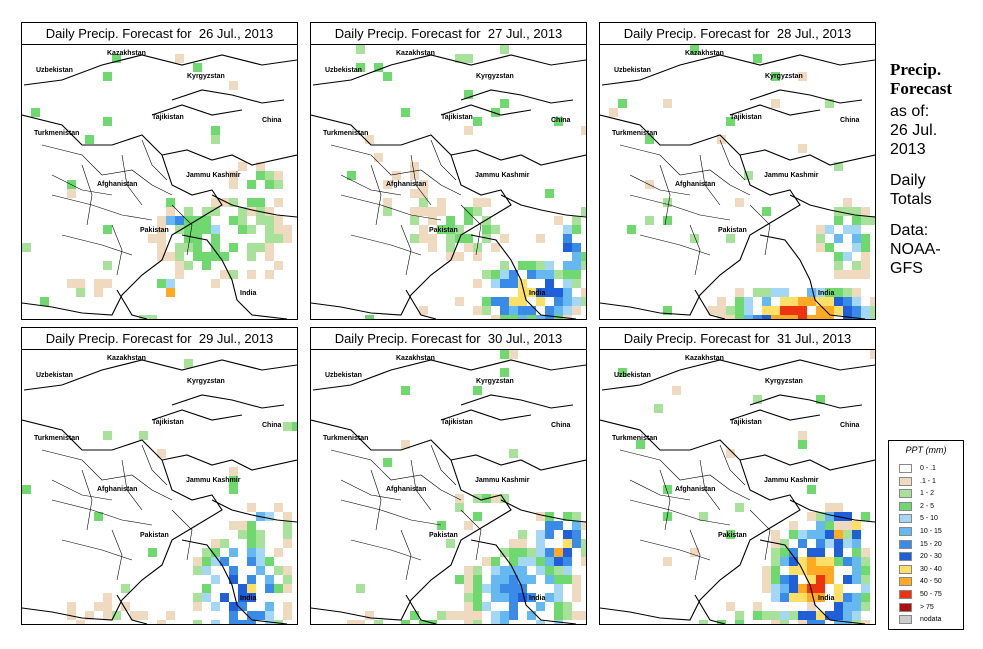 This screenshot has height=649, width=983. Describe the element at coordinates (914, 130) in the screenshot. I see `side-date-line1: 26 Jul.` at that location.